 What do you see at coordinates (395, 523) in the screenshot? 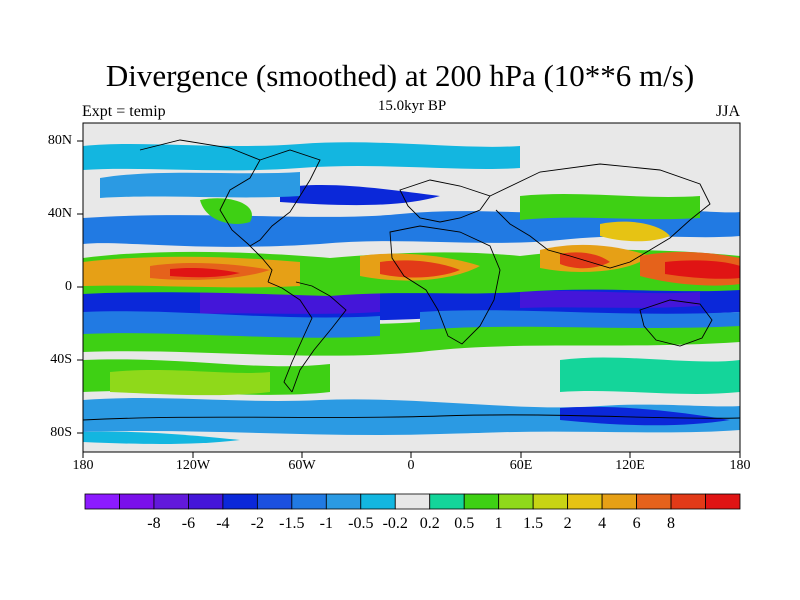
I see `colorbar-label-7: -0.2` at bounding box center [395, 523].